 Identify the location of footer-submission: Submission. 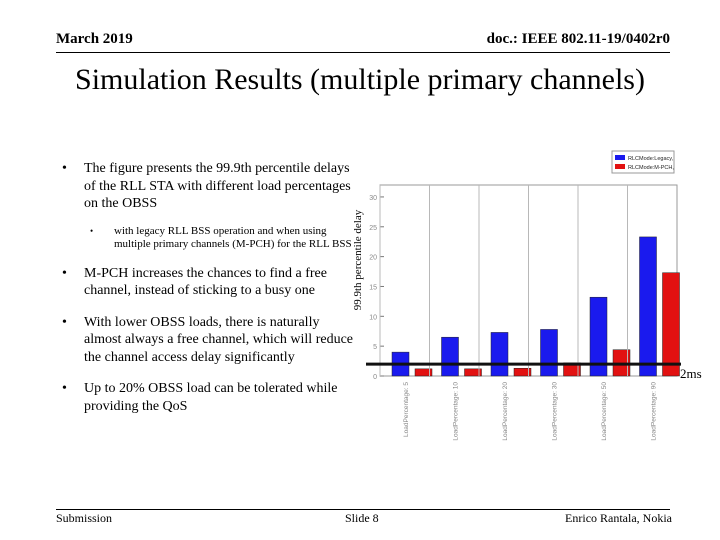
(84, 518).